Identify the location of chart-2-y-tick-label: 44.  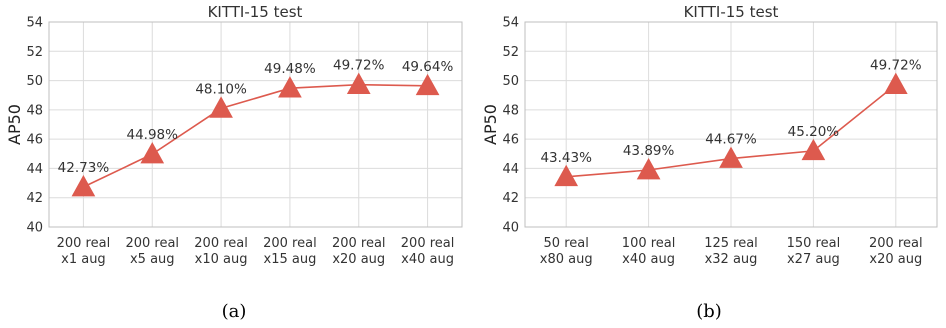
(510, 169).